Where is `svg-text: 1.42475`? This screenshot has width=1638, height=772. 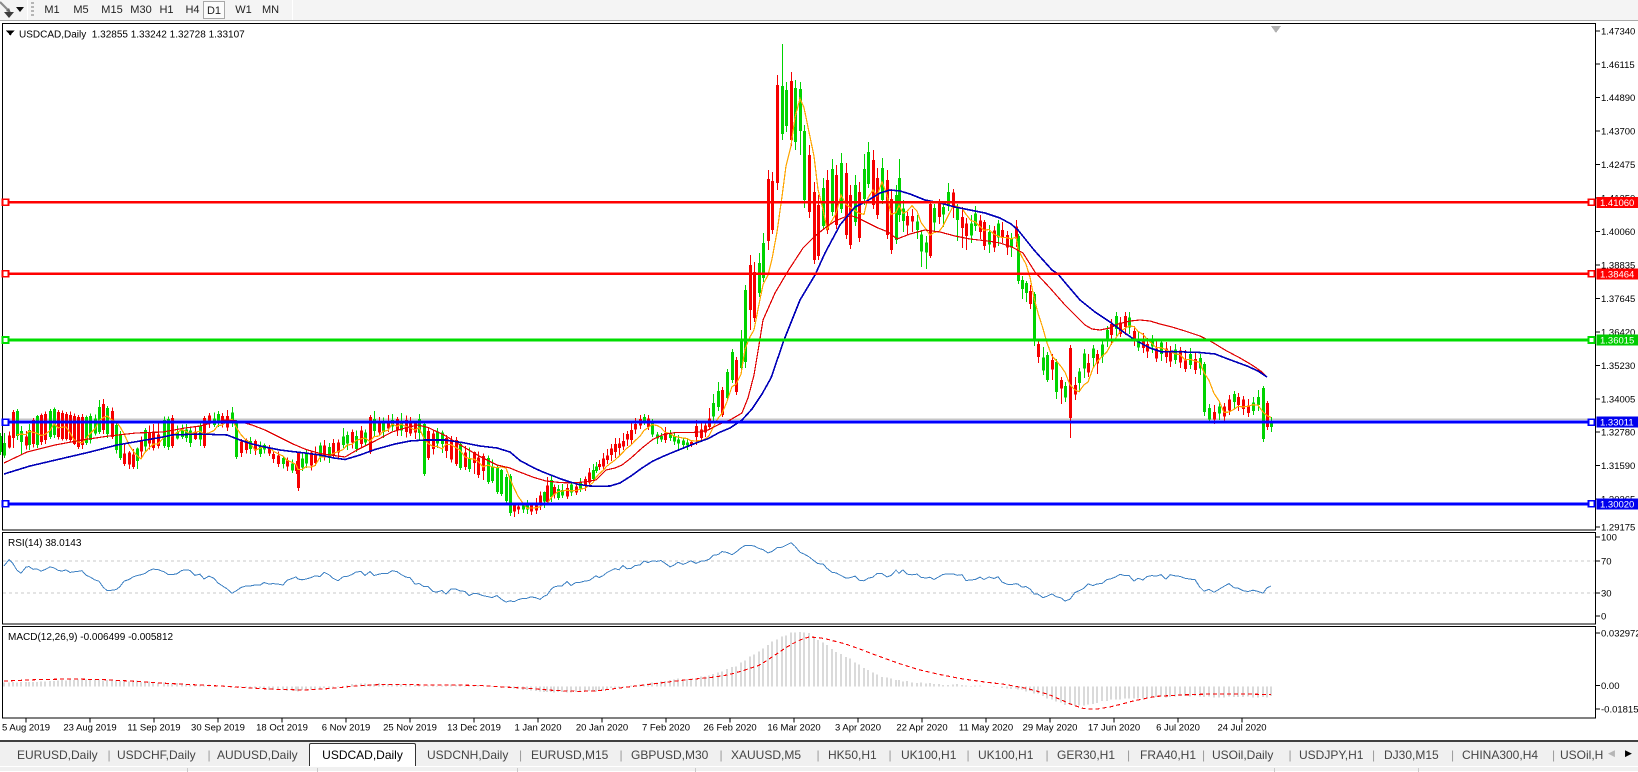
svg-text: 1.42475 is located at coordinates (1618, 165).